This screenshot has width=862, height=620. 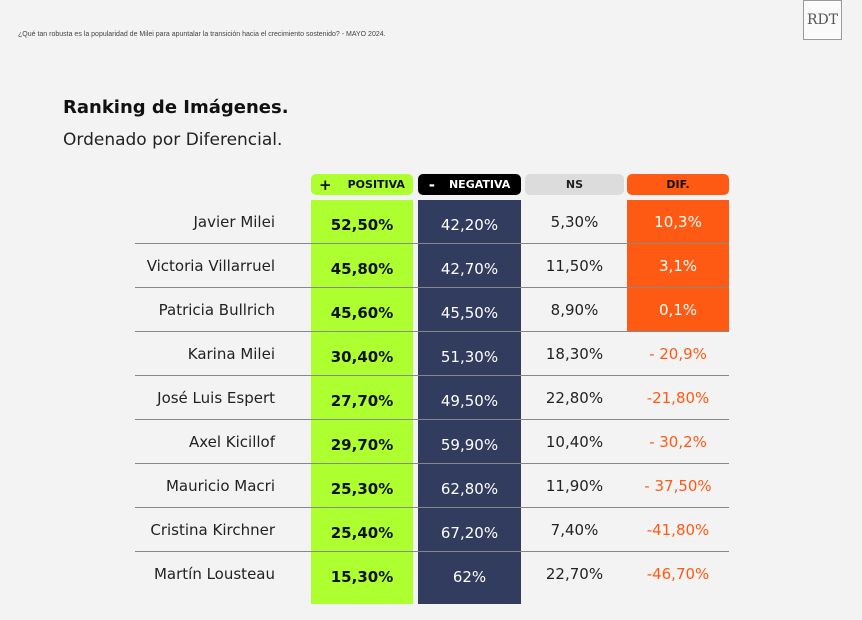 I want to click on dif-value: -41,80%, so click(x=678, y=530).